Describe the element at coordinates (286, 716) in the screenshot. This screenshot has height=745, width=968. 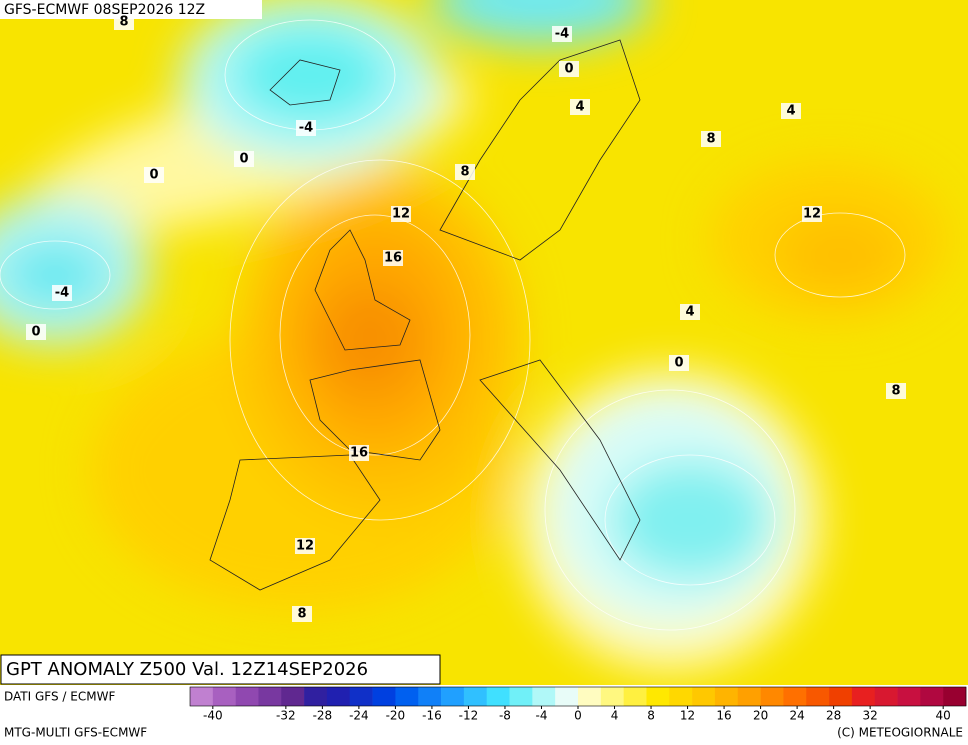
I see `colorbar-tick-label: -32` at that location.